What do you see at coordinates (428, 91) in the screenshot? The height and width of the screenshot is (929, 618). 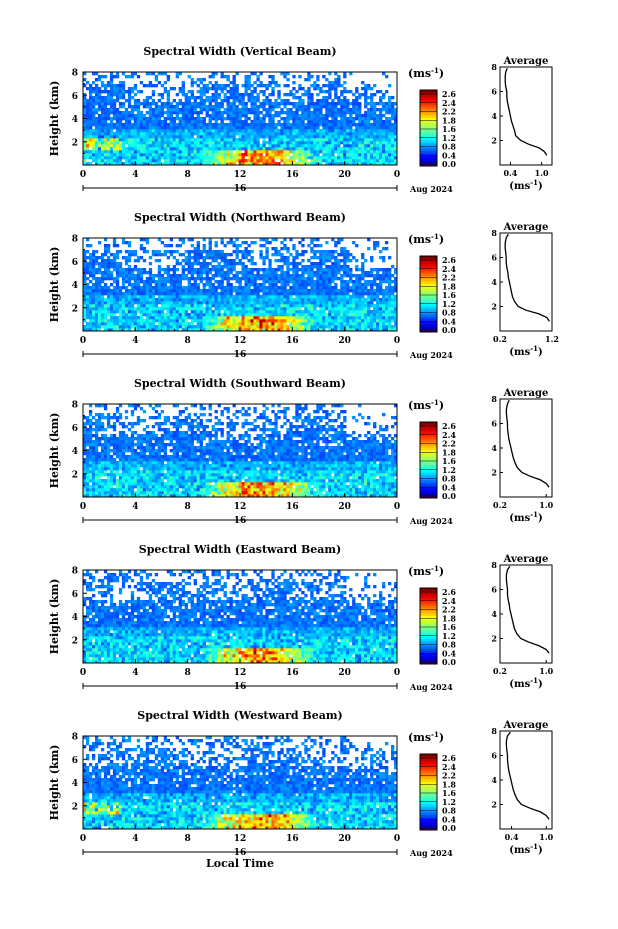 I see `colorbar-segment` at bounding box center [428, 91].